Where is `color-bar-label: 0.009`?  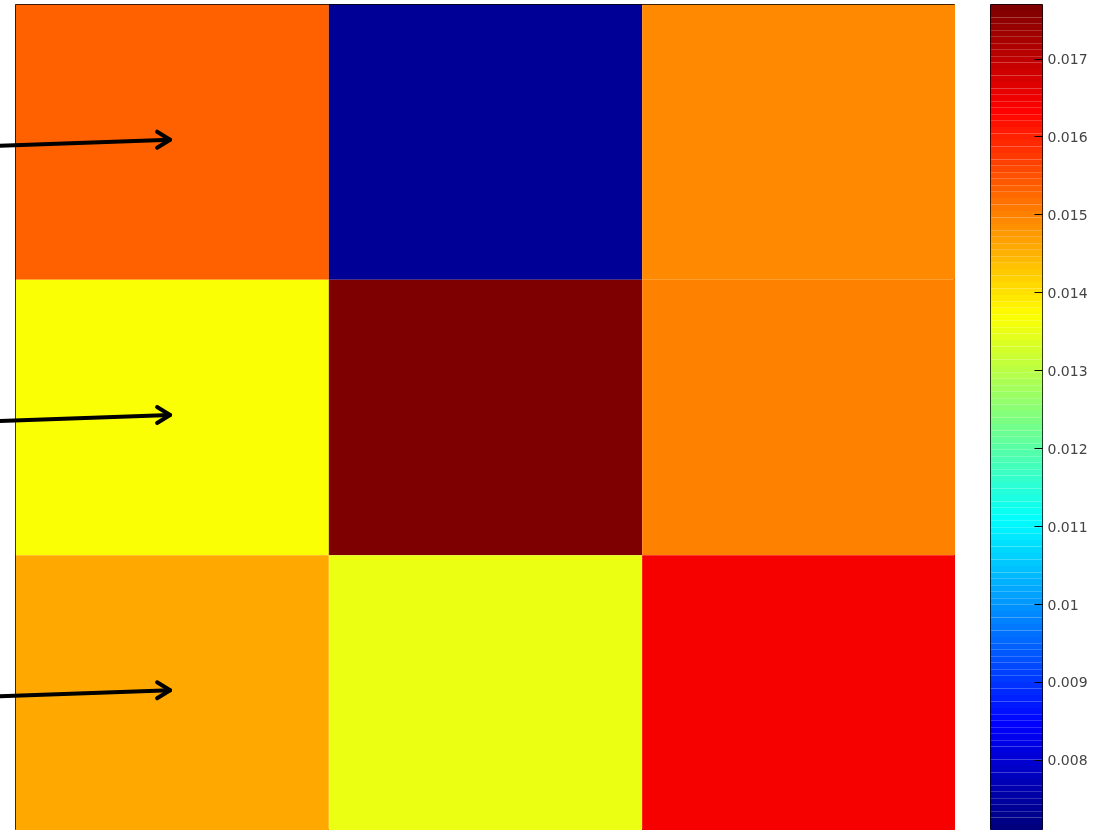
color-bar-label: 0.009 is located at coordinates (1067, 682).